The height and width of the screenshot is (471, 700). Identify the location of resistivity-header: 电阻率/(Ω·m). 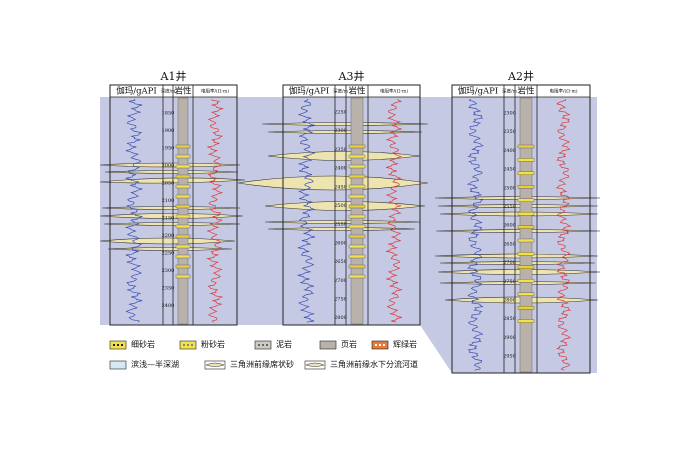
(394, 91).